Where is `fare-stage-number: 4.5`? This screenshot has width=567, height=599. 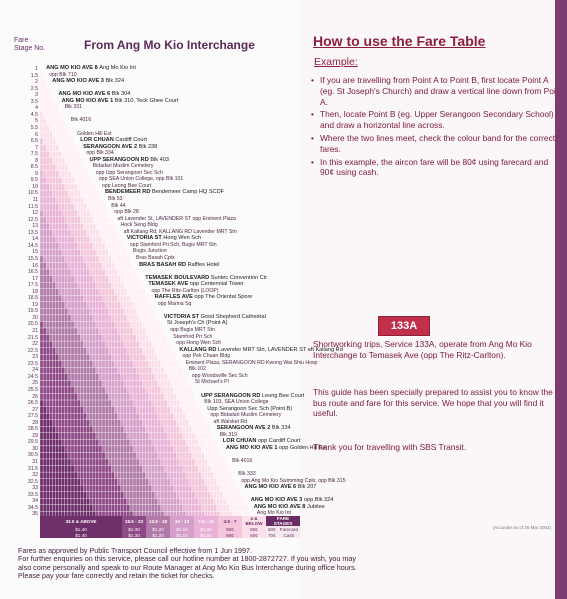 fare-stage-number: 4.5 is located at coordinates (34, 114).